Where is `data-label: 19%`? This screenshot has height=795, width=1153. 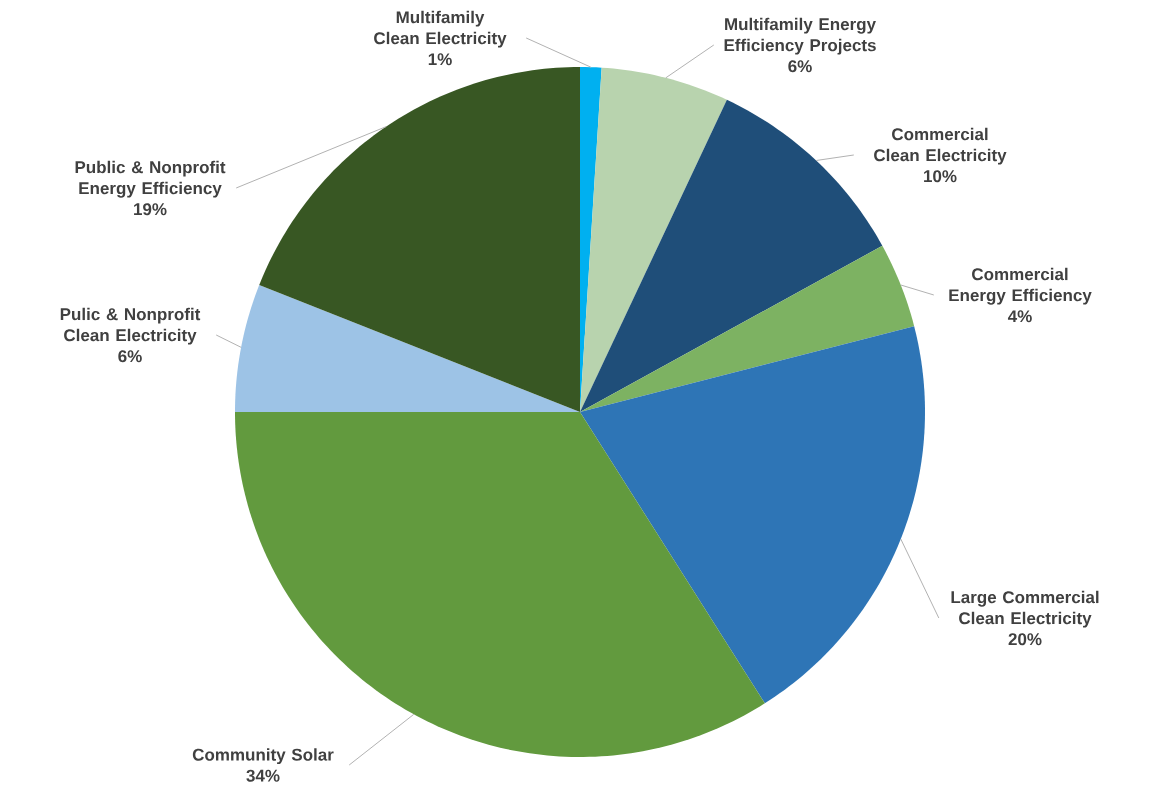 data-label: 19% is located at coordinates (150, 209).